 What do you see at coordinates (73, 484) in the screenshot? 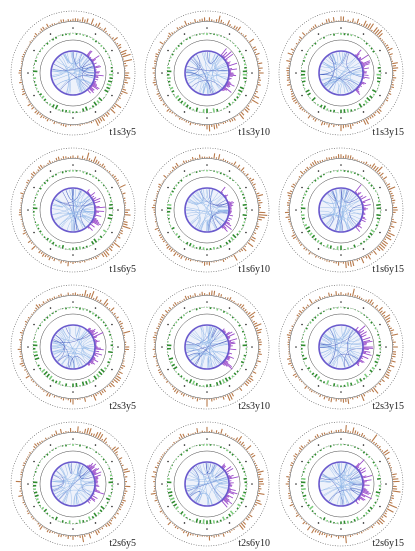
I see `circos-plot` at bounding box center [73, 484].